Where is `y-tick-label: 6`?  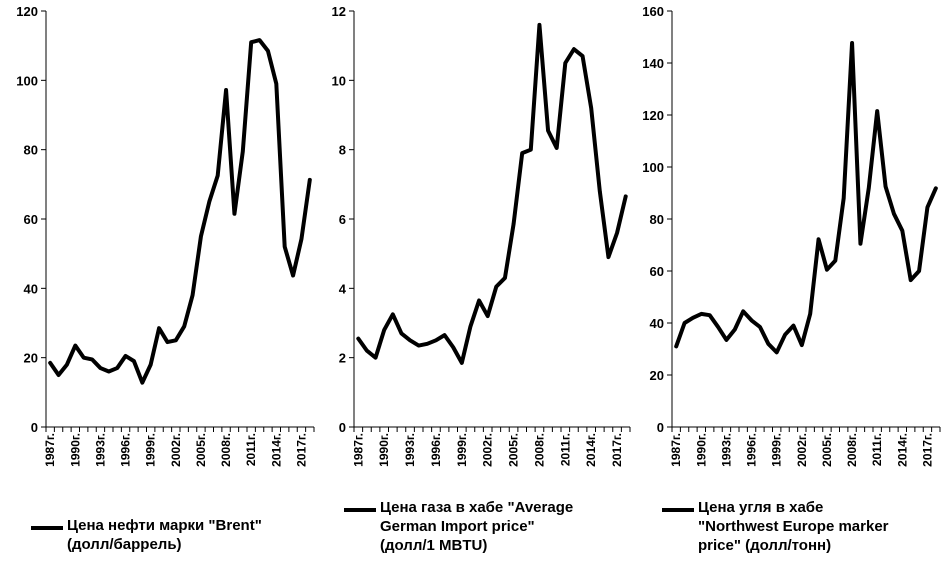
y-tick-label: 6 is located at coordinates (342, 219).